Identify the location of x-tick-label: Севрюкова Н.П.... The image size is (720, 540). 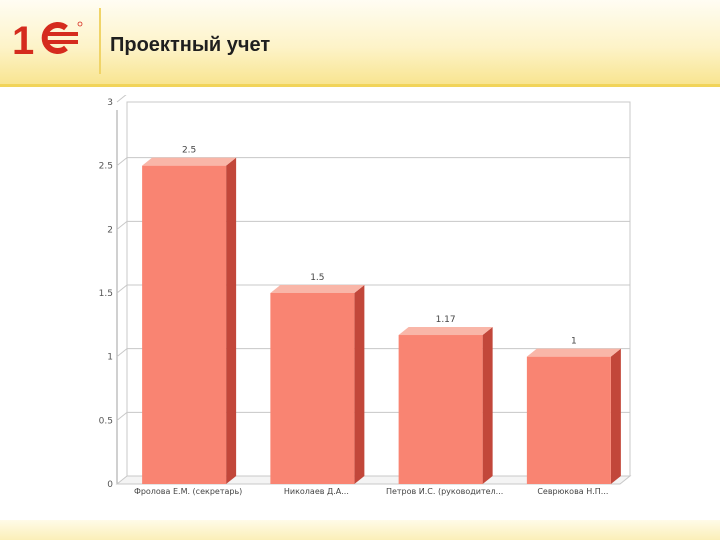
(572, 491).